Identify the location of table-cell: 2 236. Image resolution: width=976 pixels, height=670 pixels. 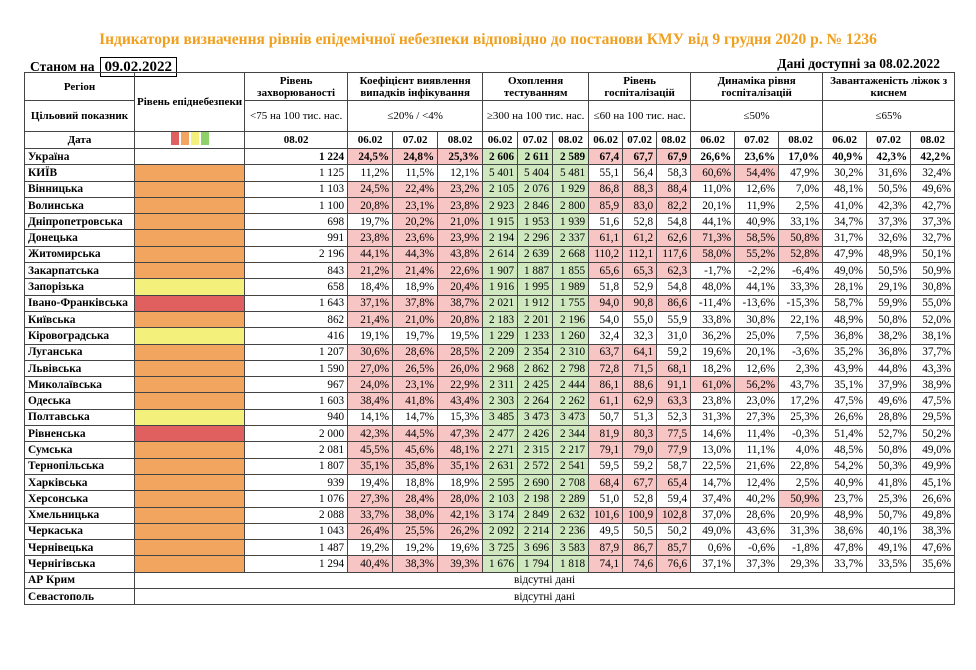
(571, 531).